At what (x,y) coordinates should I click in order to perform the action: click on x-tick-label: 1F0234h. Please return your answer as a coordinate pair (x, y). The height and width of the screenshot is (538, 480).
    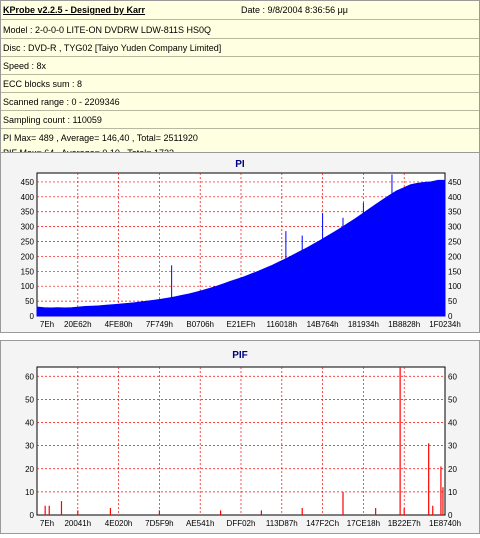
    Looking at the image, I should click on (445, 324).